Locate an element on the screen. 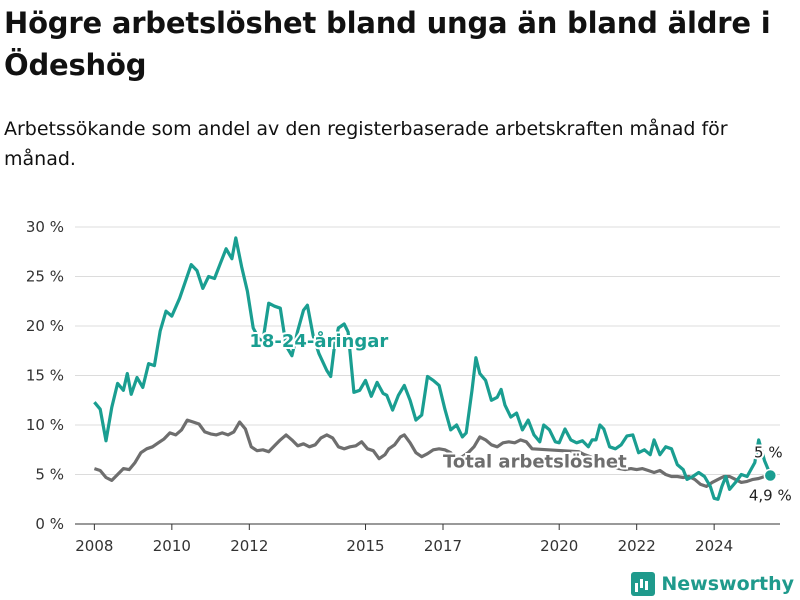  x-tick-label: 2012 is located at coordinates (249, 546).